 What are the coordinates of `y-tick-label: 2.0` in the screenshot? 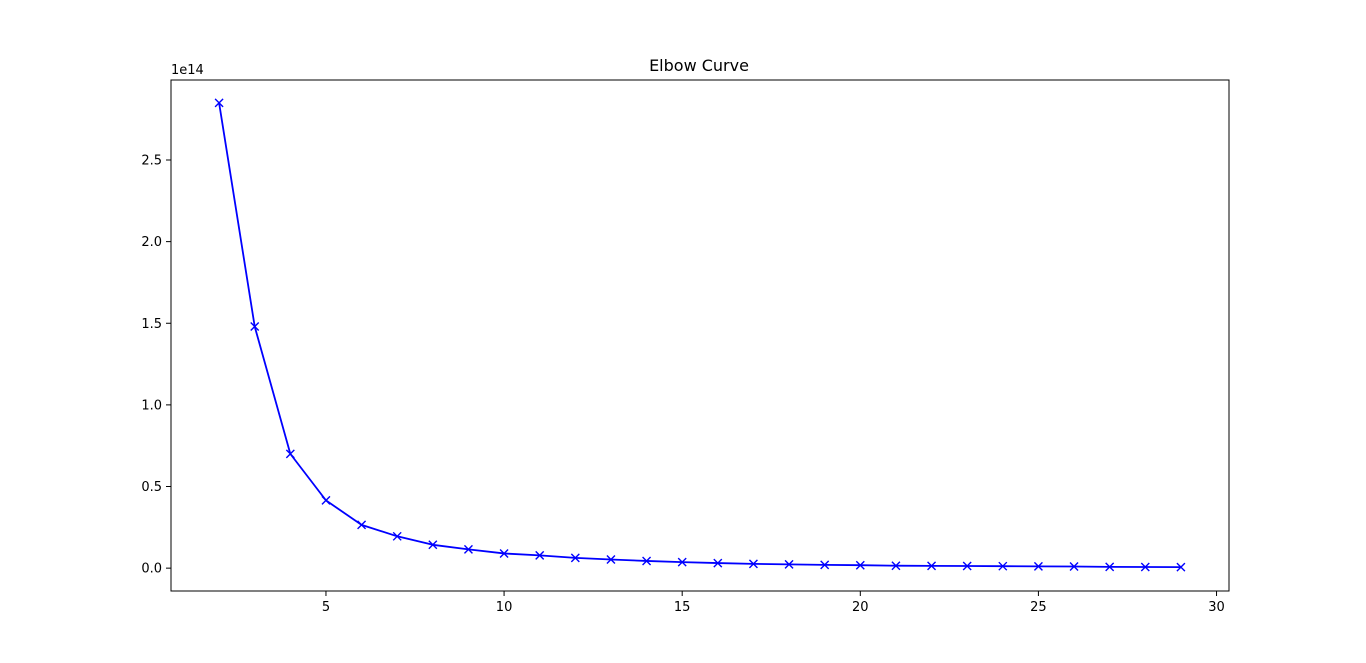 It's located at (151, 242).